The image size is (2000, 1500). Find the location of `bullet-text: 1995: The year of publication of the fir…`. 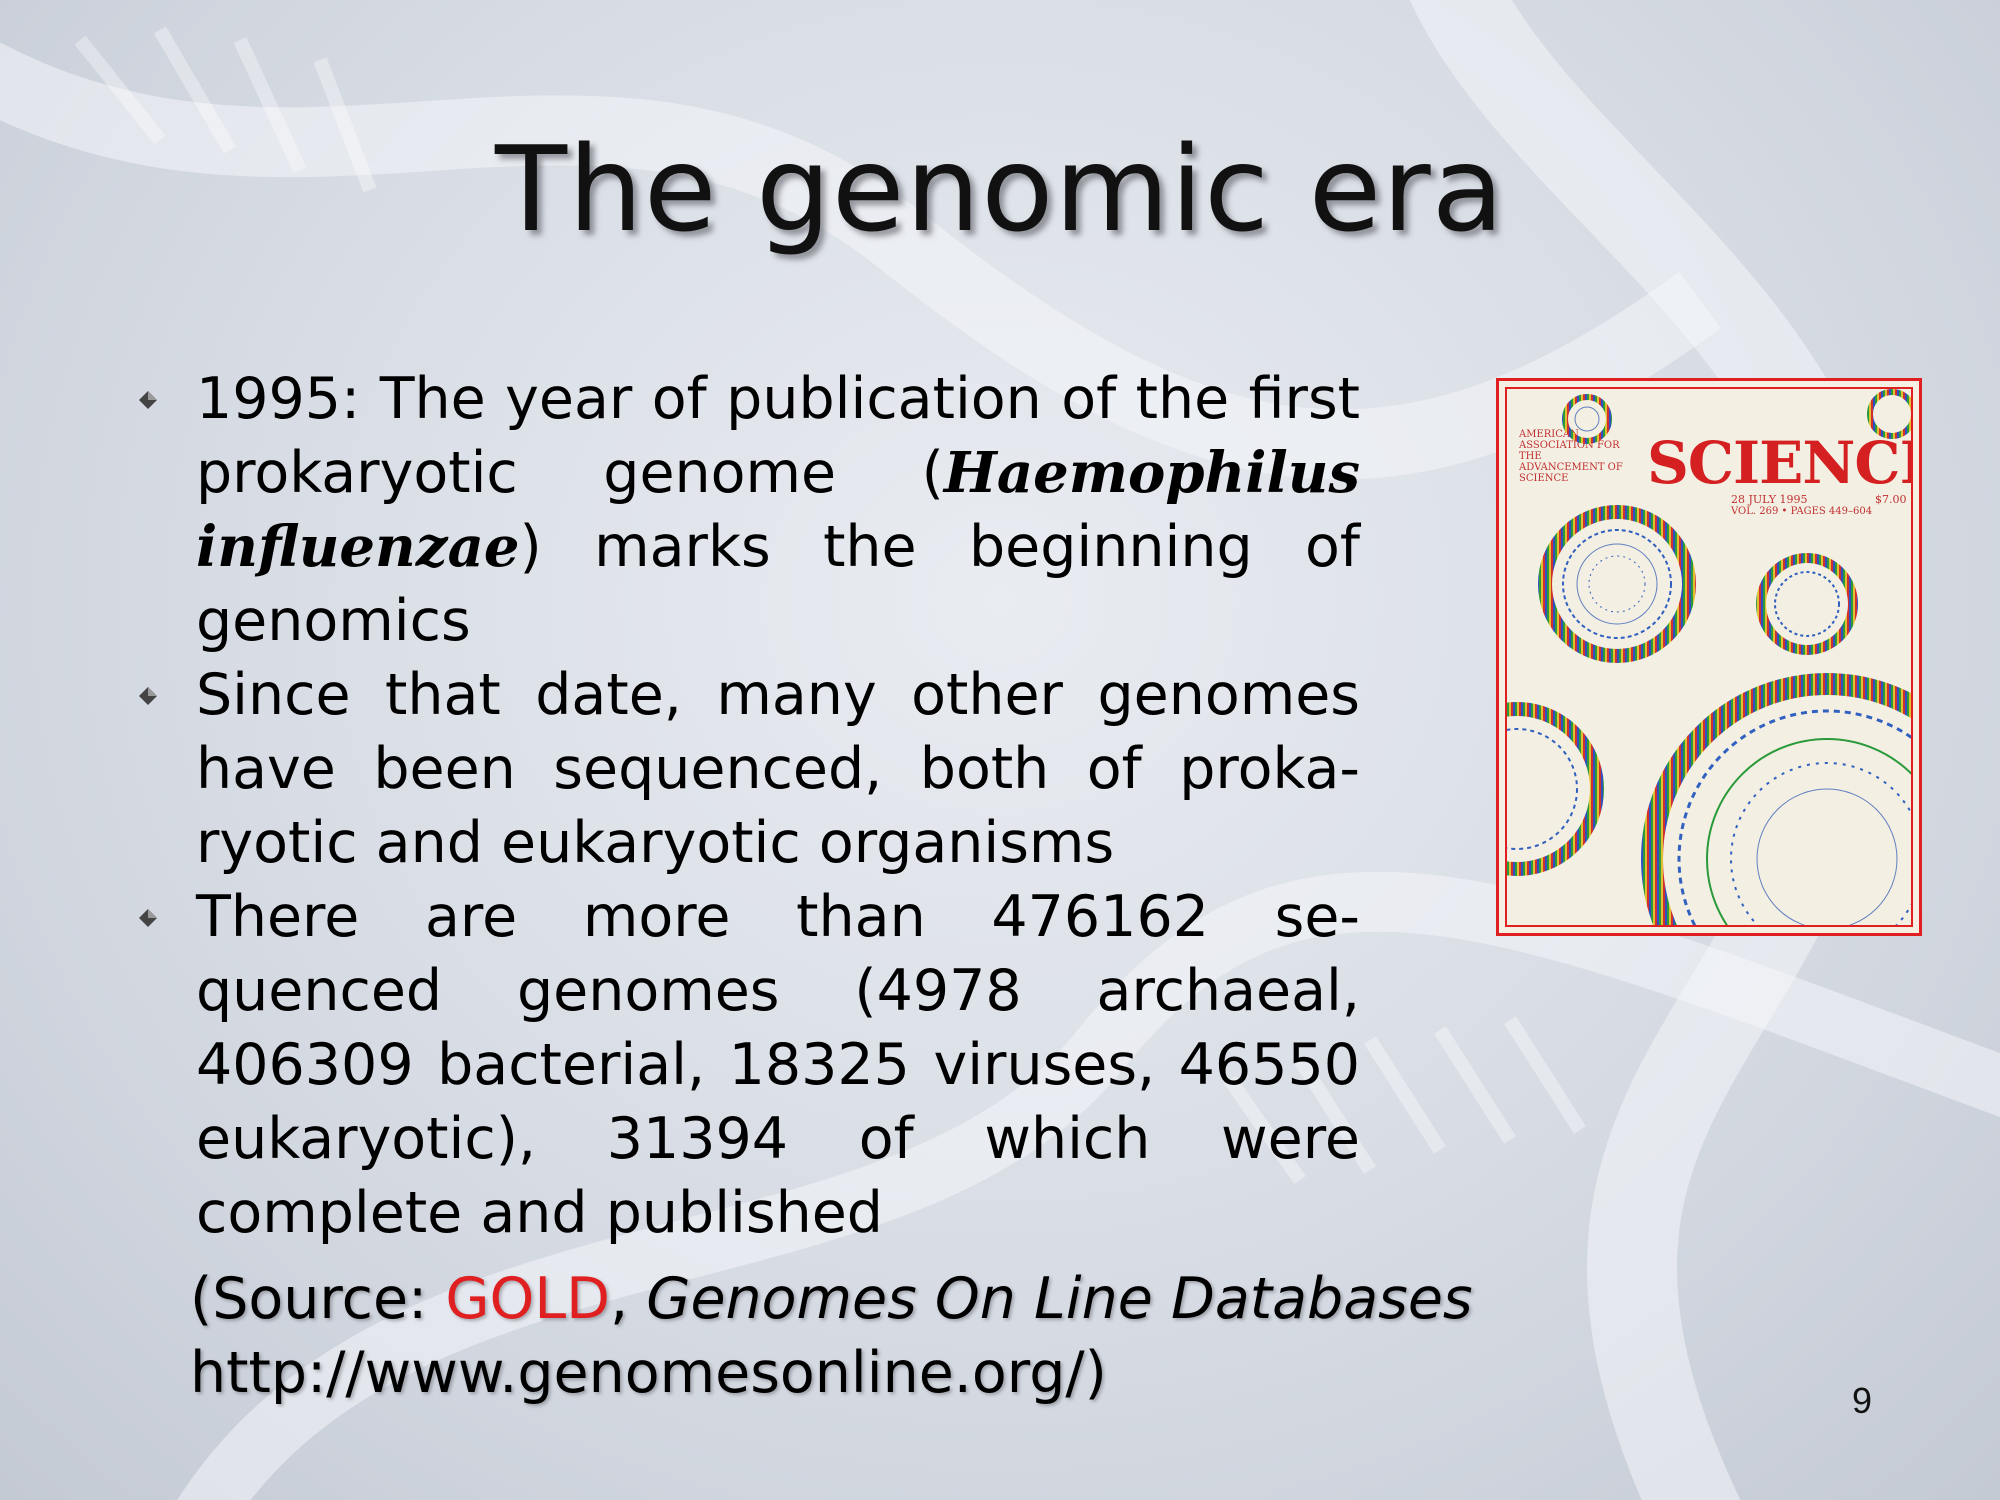

bullet-text: 1995: The year of publication of the fir… is located at coordinates (778, 436).